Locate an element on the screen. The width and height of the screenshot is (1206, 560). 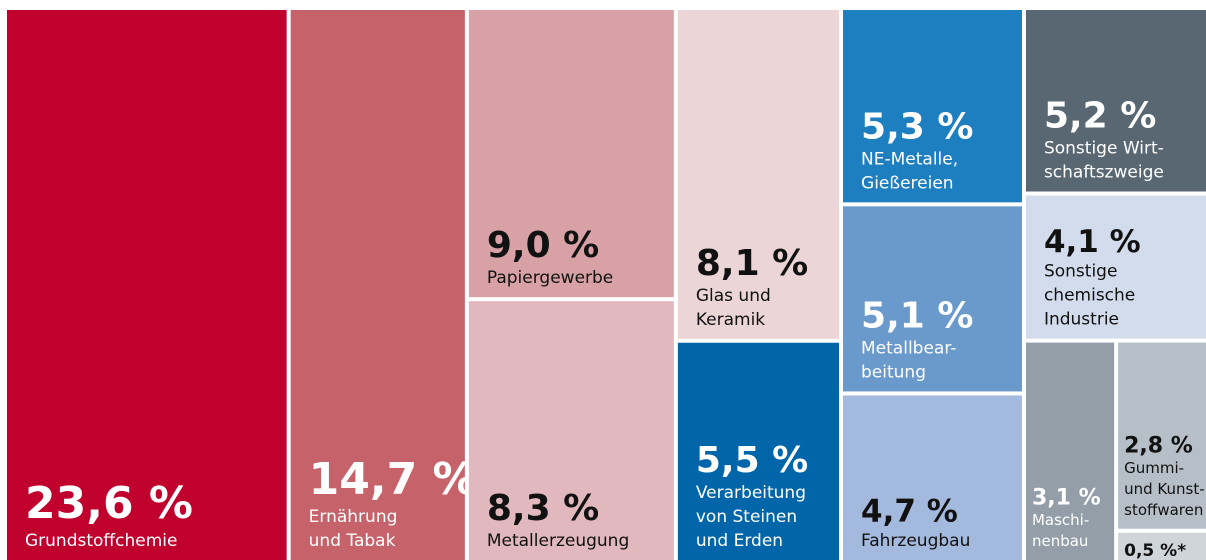
tile-label: von Steinen is located at coordinates (746, 517).